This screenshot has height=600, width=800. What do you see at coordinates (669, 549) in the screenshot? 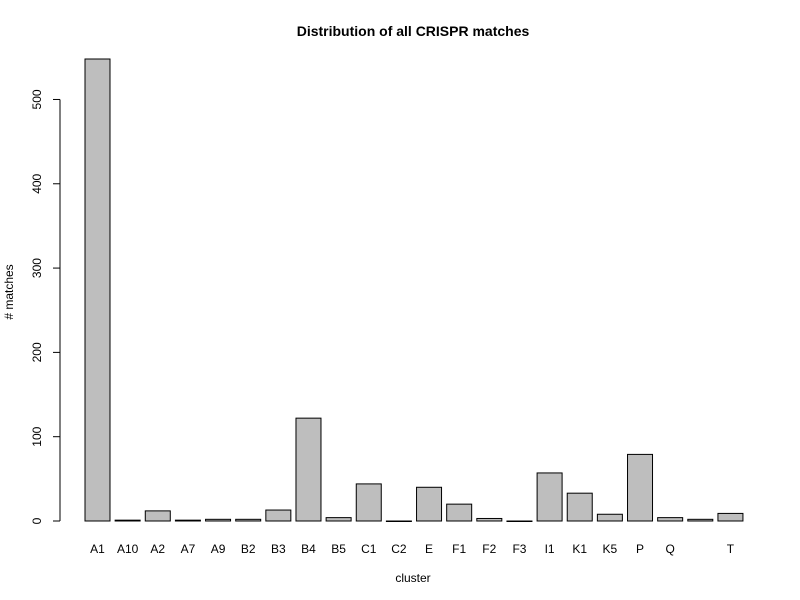
I see `x-tick-label: Q` at bounding box center [669, 549].